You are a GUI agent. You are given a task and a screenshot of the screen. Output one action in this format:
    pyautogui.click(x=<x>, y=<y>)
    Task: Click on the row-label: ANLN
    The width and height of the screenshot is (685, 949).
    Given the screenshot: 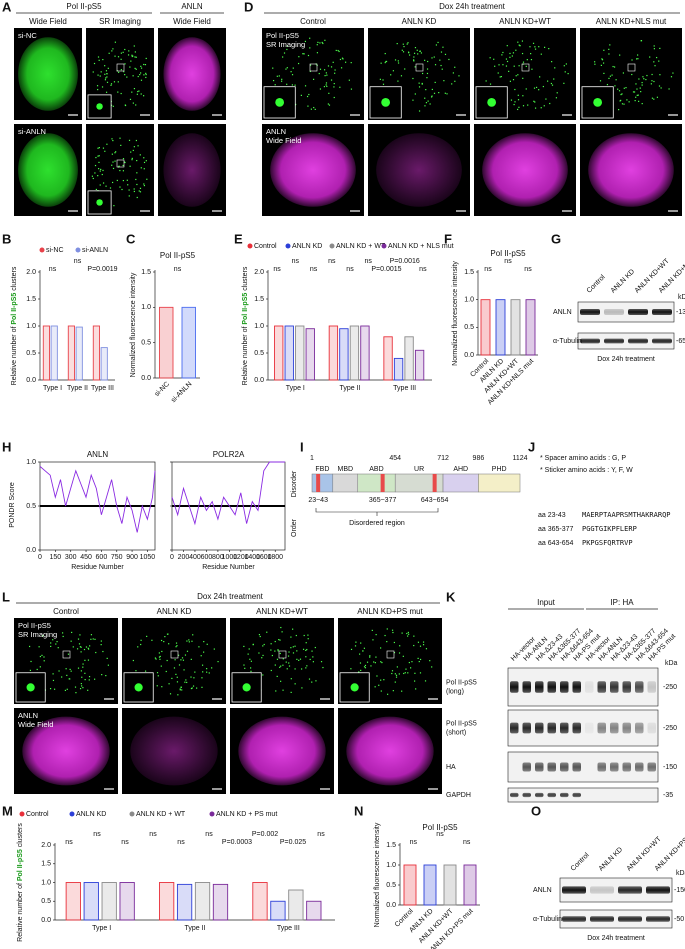 What is the action you would take?
    pyautogui.click(x=28, y=715)
    